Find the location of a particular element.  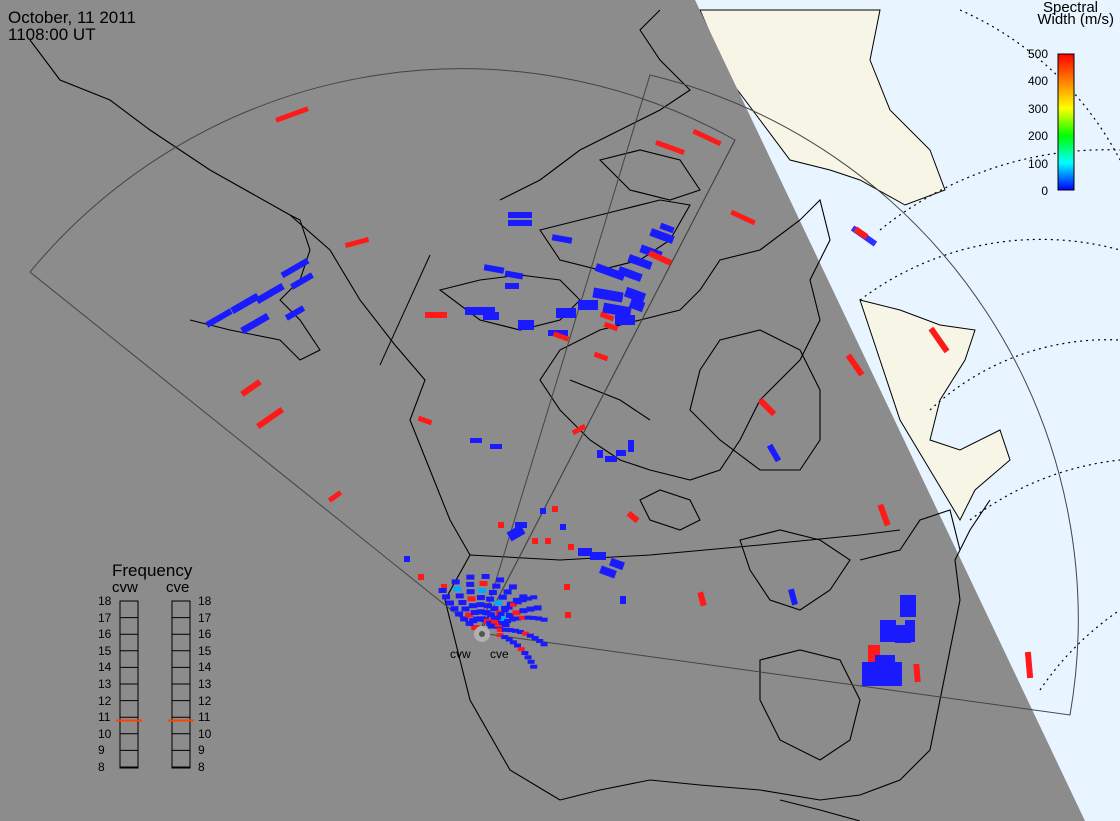

frequency-meter is located at coordinates (155, 684).